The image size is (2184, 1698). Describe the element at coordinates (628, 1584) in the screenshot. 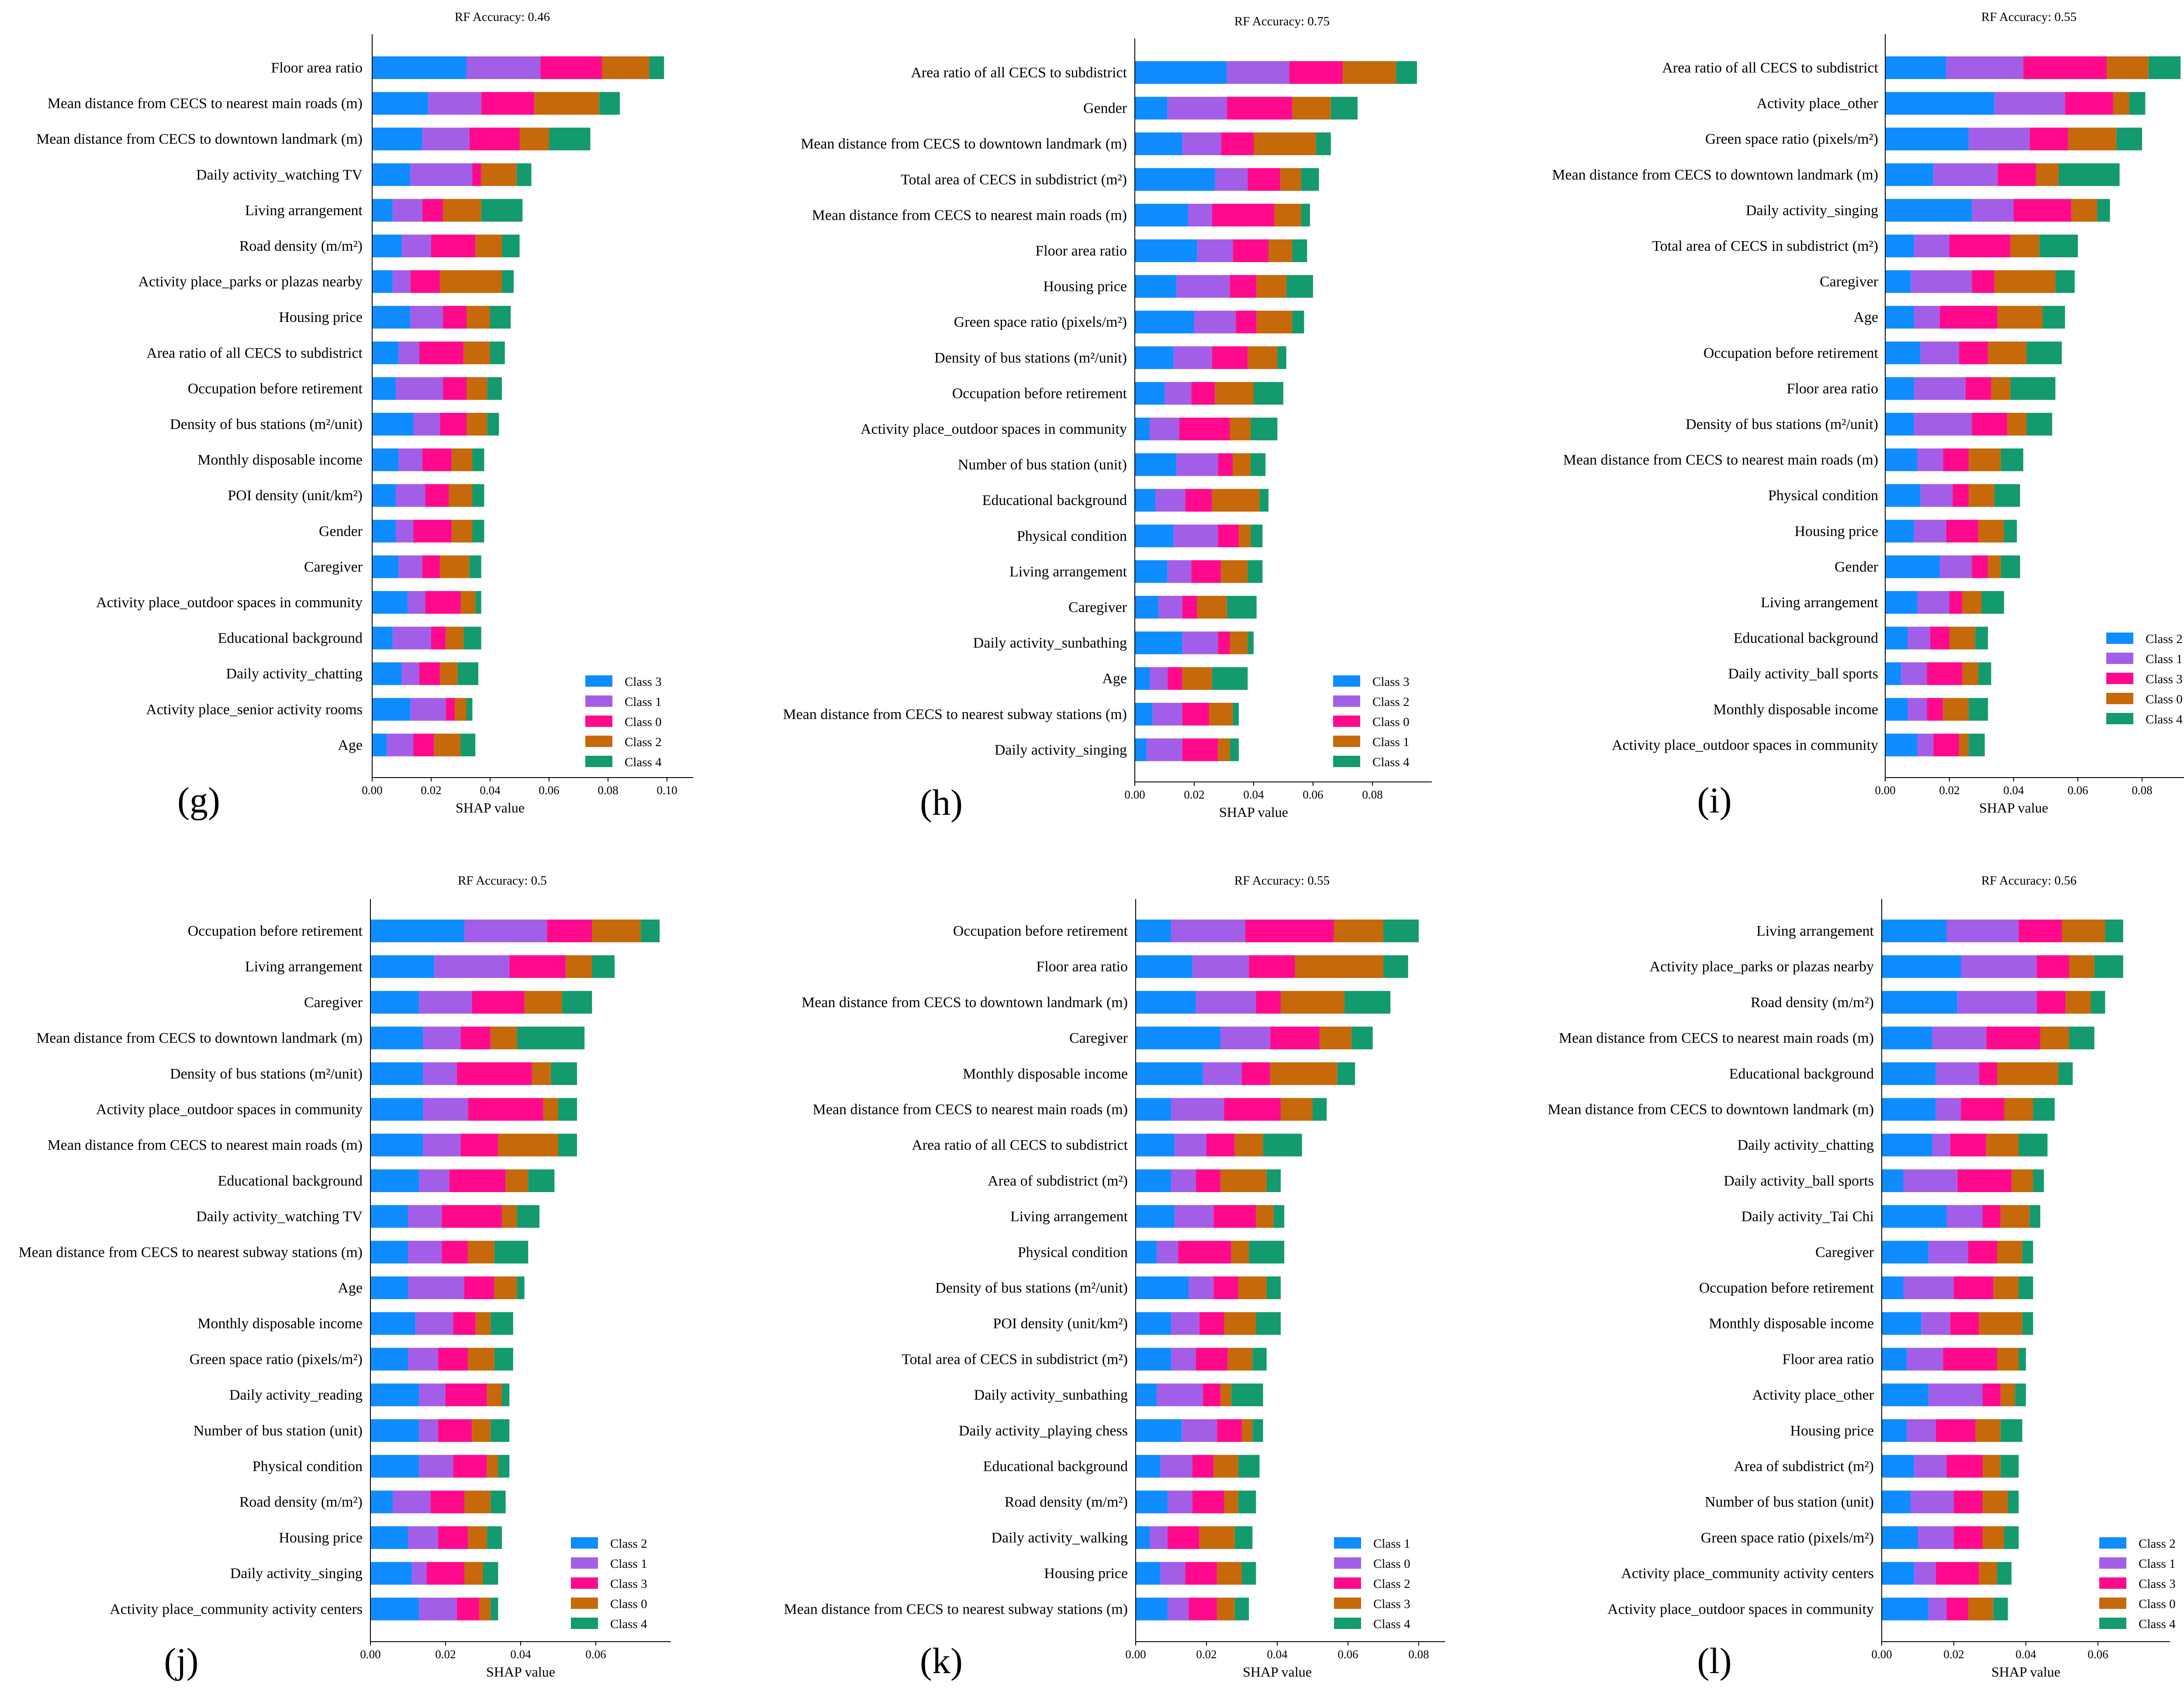

I see `legend-label: Class 3` at that location.